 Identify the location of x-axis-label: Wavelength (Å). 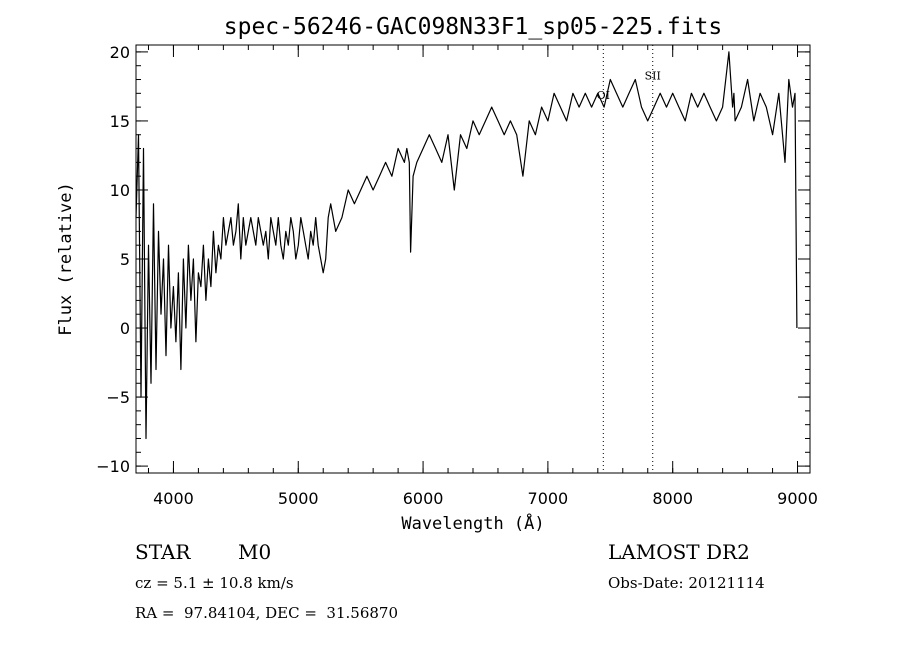
(472, 523).